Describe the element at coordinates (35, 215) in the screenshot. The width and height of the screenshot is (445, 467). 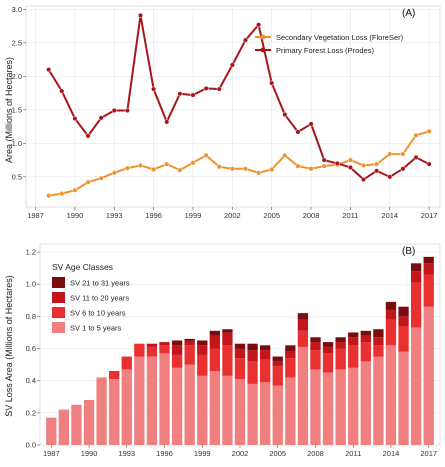
I see `a-x-tick-label: 1987` at that location.